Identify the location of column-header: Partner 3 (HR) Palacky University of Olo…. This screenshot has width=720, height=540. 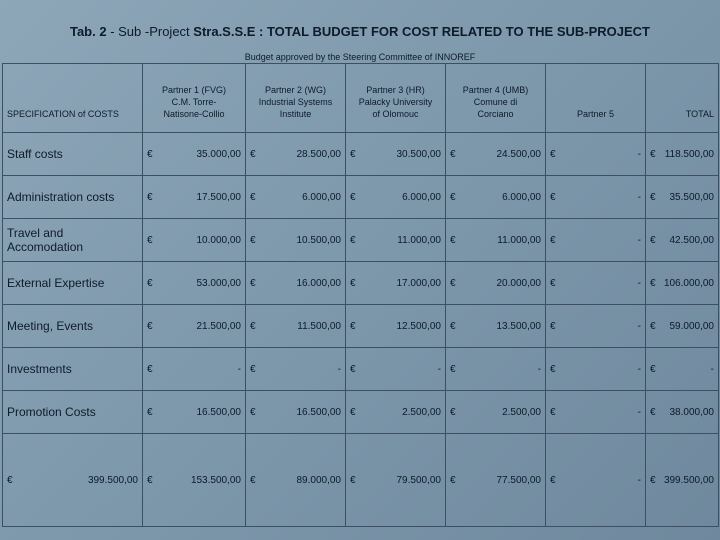
(395, 98).